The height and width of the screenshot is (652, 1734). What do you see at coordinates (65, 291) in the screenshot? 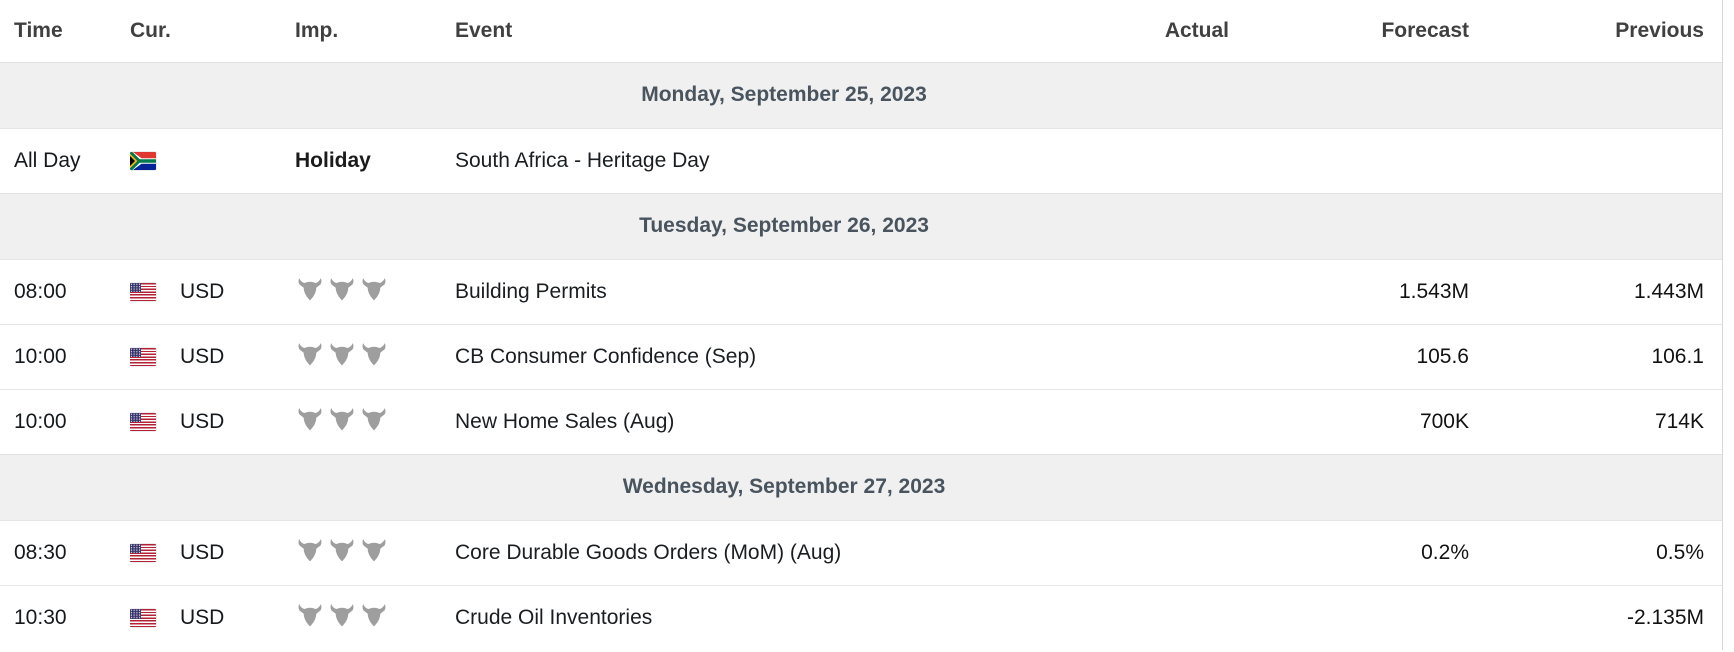
I see `event-time: 08:00` at bounding box center [65, 291].